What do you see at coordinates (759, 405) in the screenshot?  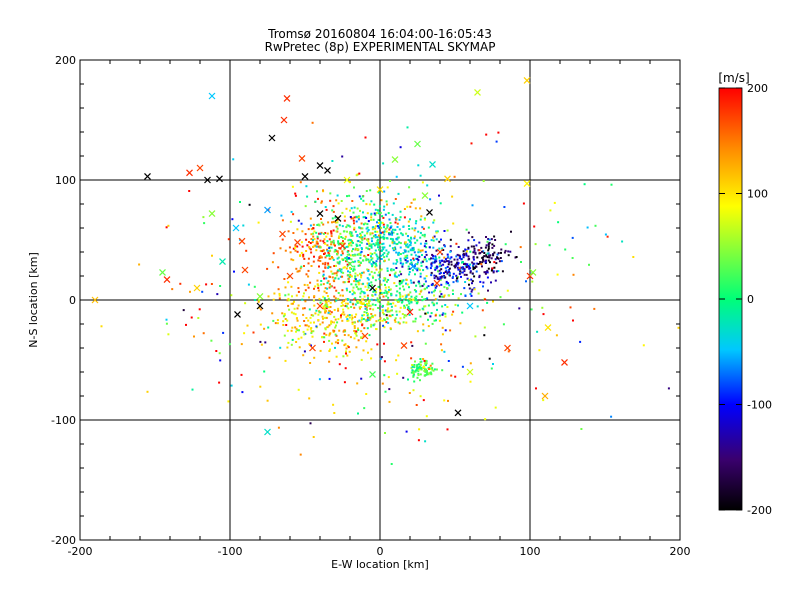 I see `colorbar-tick-label: -100` at bounding box center [759, 405].